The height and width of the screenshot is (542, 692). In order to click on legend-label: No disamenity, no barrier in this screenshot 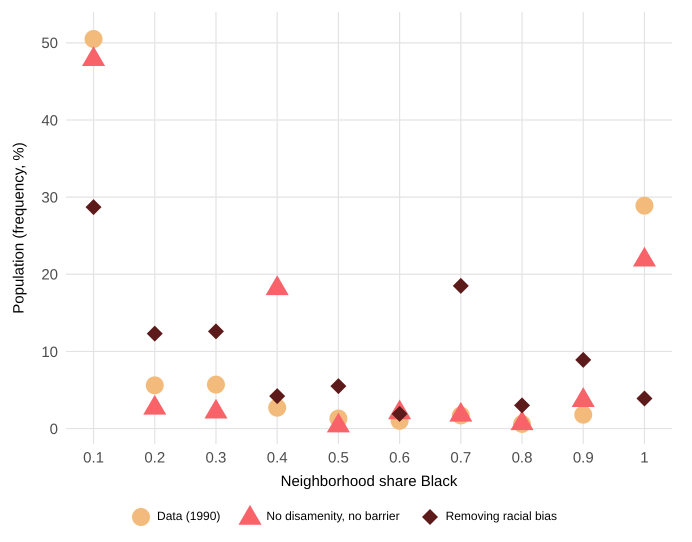, I will do `click(333, 516)`.